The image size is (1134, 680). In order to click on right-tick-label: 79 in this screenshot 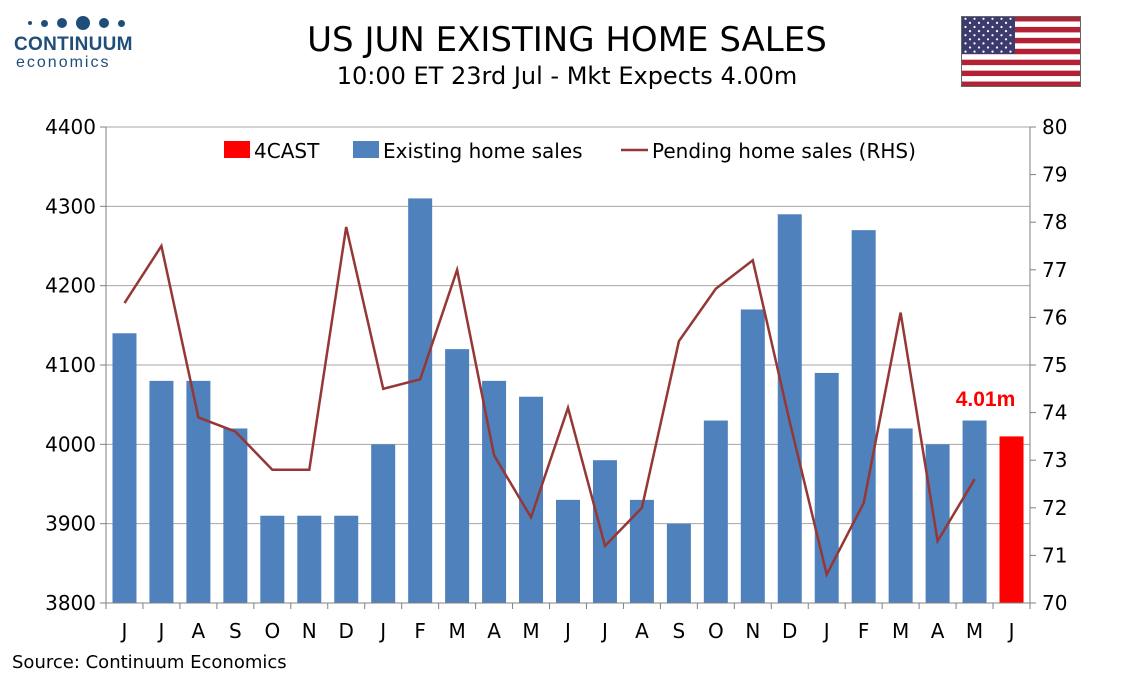, I will do `click(1054, 175)`.